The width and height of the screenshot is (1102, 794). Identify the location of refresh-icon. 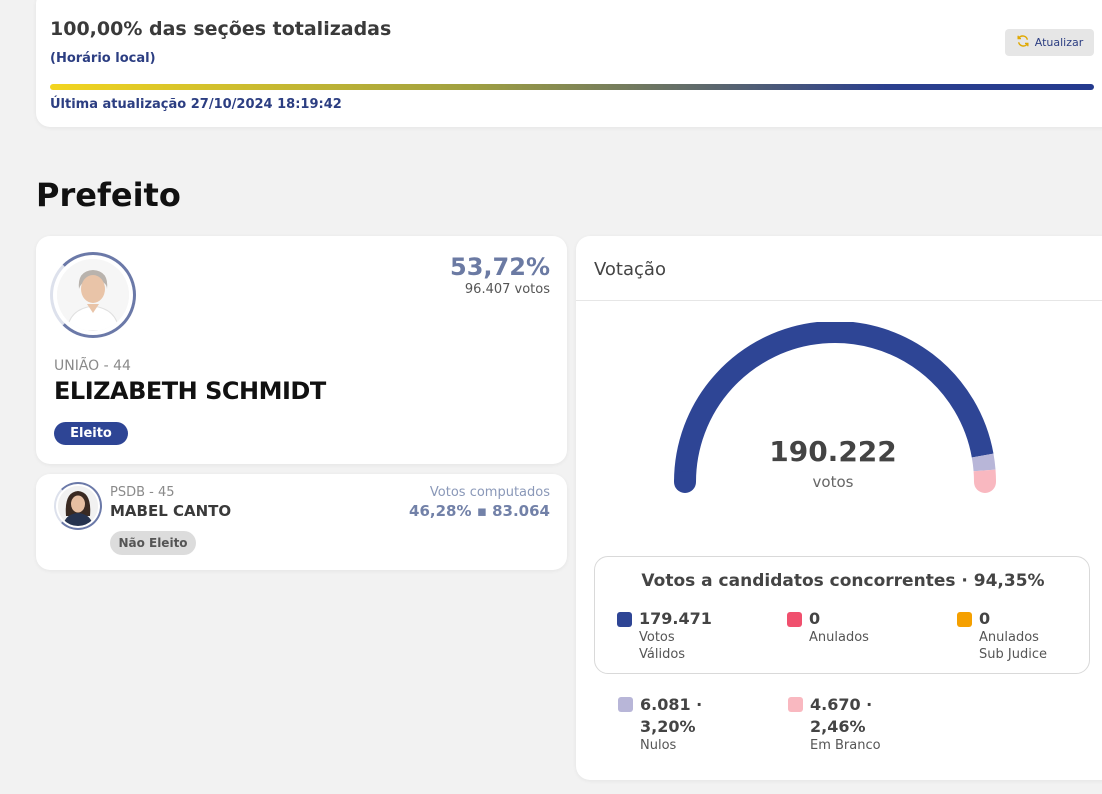
(1023, 42).